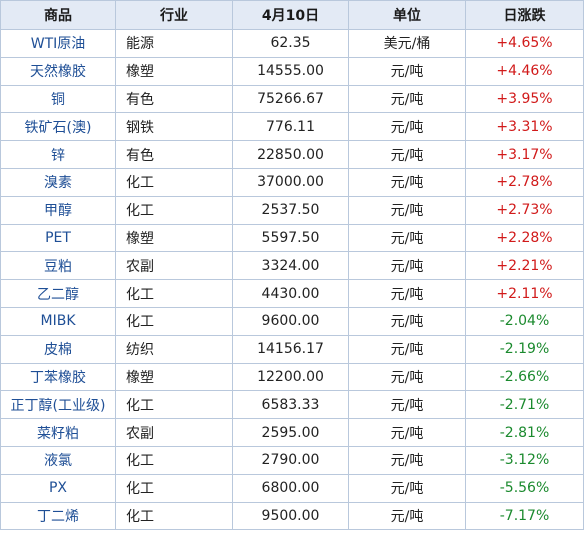 The image size is (584, 541). Describe the element at coordinates (58, 432) in the screenshot. I see `commodity-name-link: 菜籽粕` at that location.